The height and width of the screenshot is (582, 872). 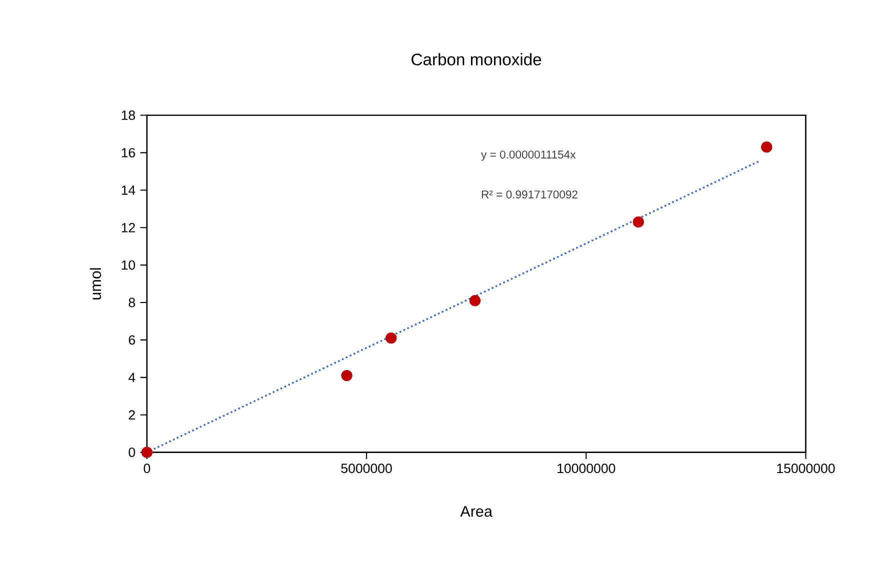 What do you see at coordinates (132, 340) in the screenshot?
I see `y-tick-label: 6` at bounding box center [132, 340].